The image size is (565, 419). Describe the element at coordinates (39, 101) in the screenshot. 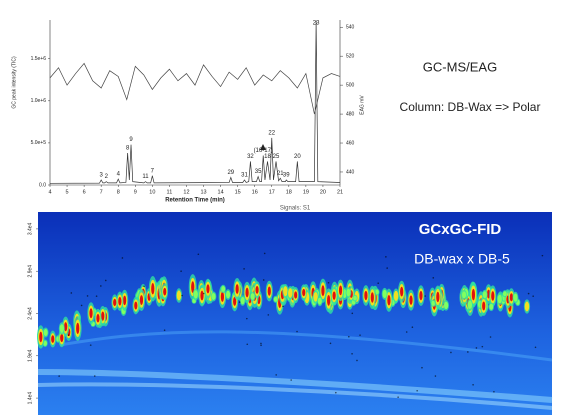

I see `y-tick-label: 1.0e+6` at that location.